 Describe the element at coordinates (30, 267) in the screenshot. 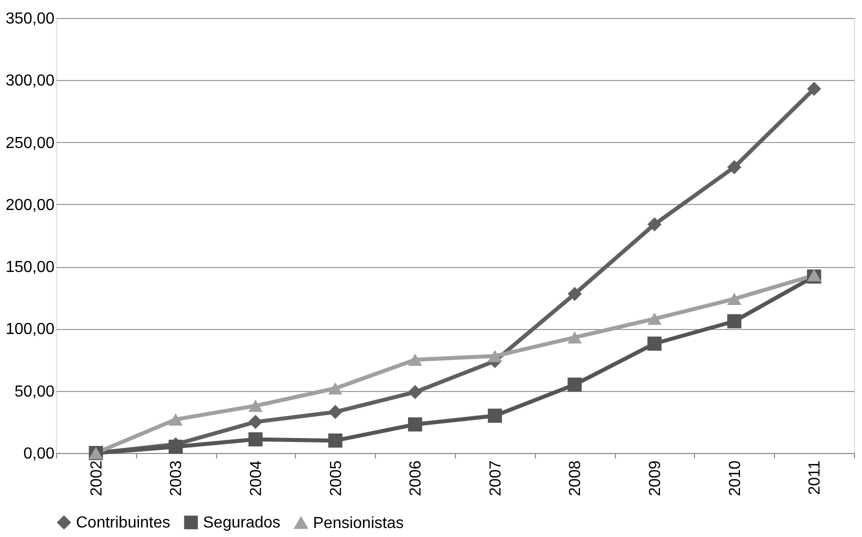

I see `y-tick-label: 150,00` at that location.